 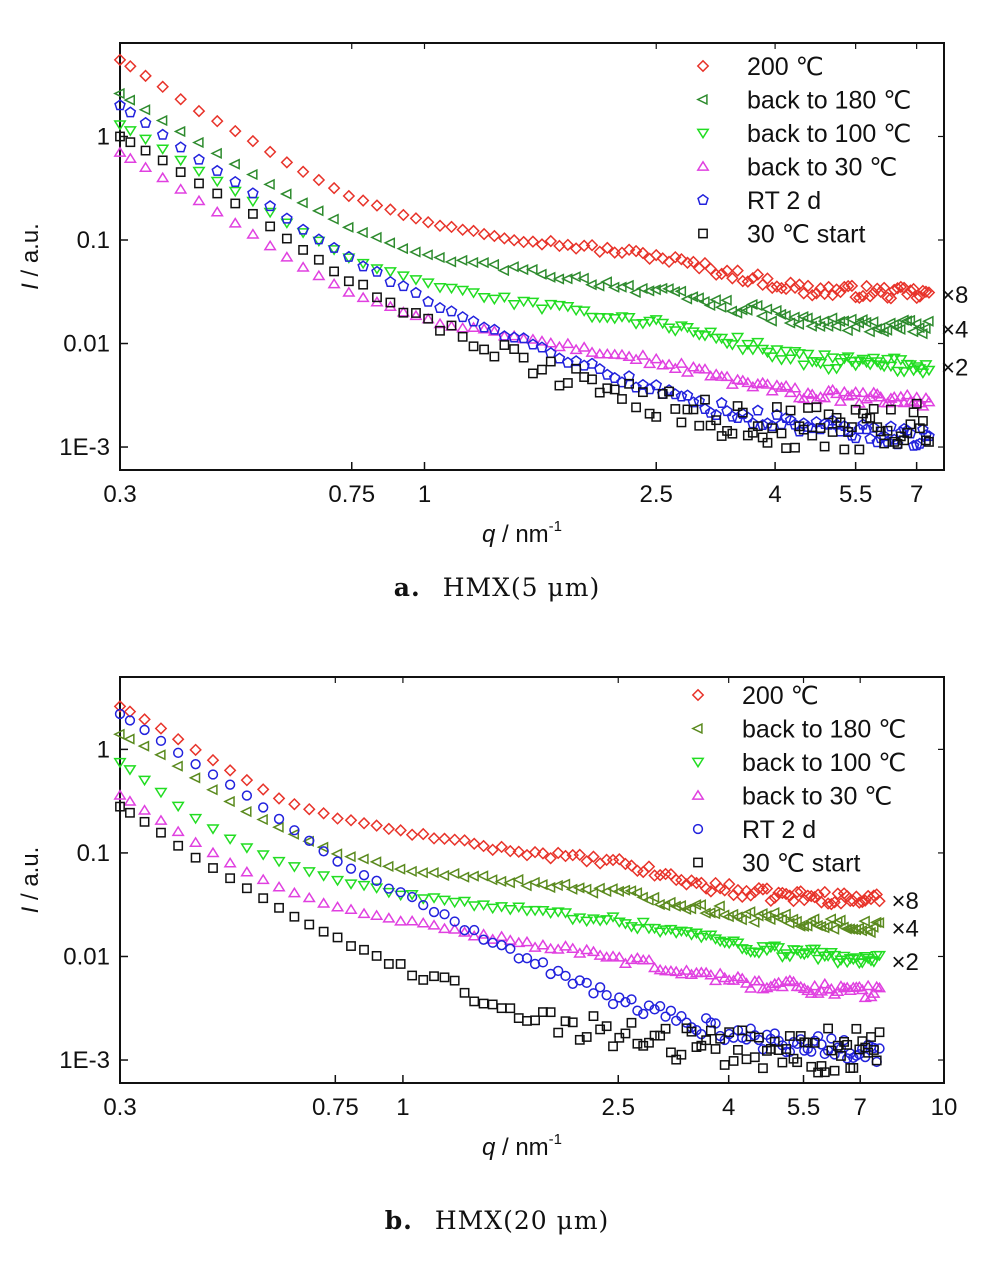 I want to click on y-axis-label: I / a.u., so click(x=30, y=880).